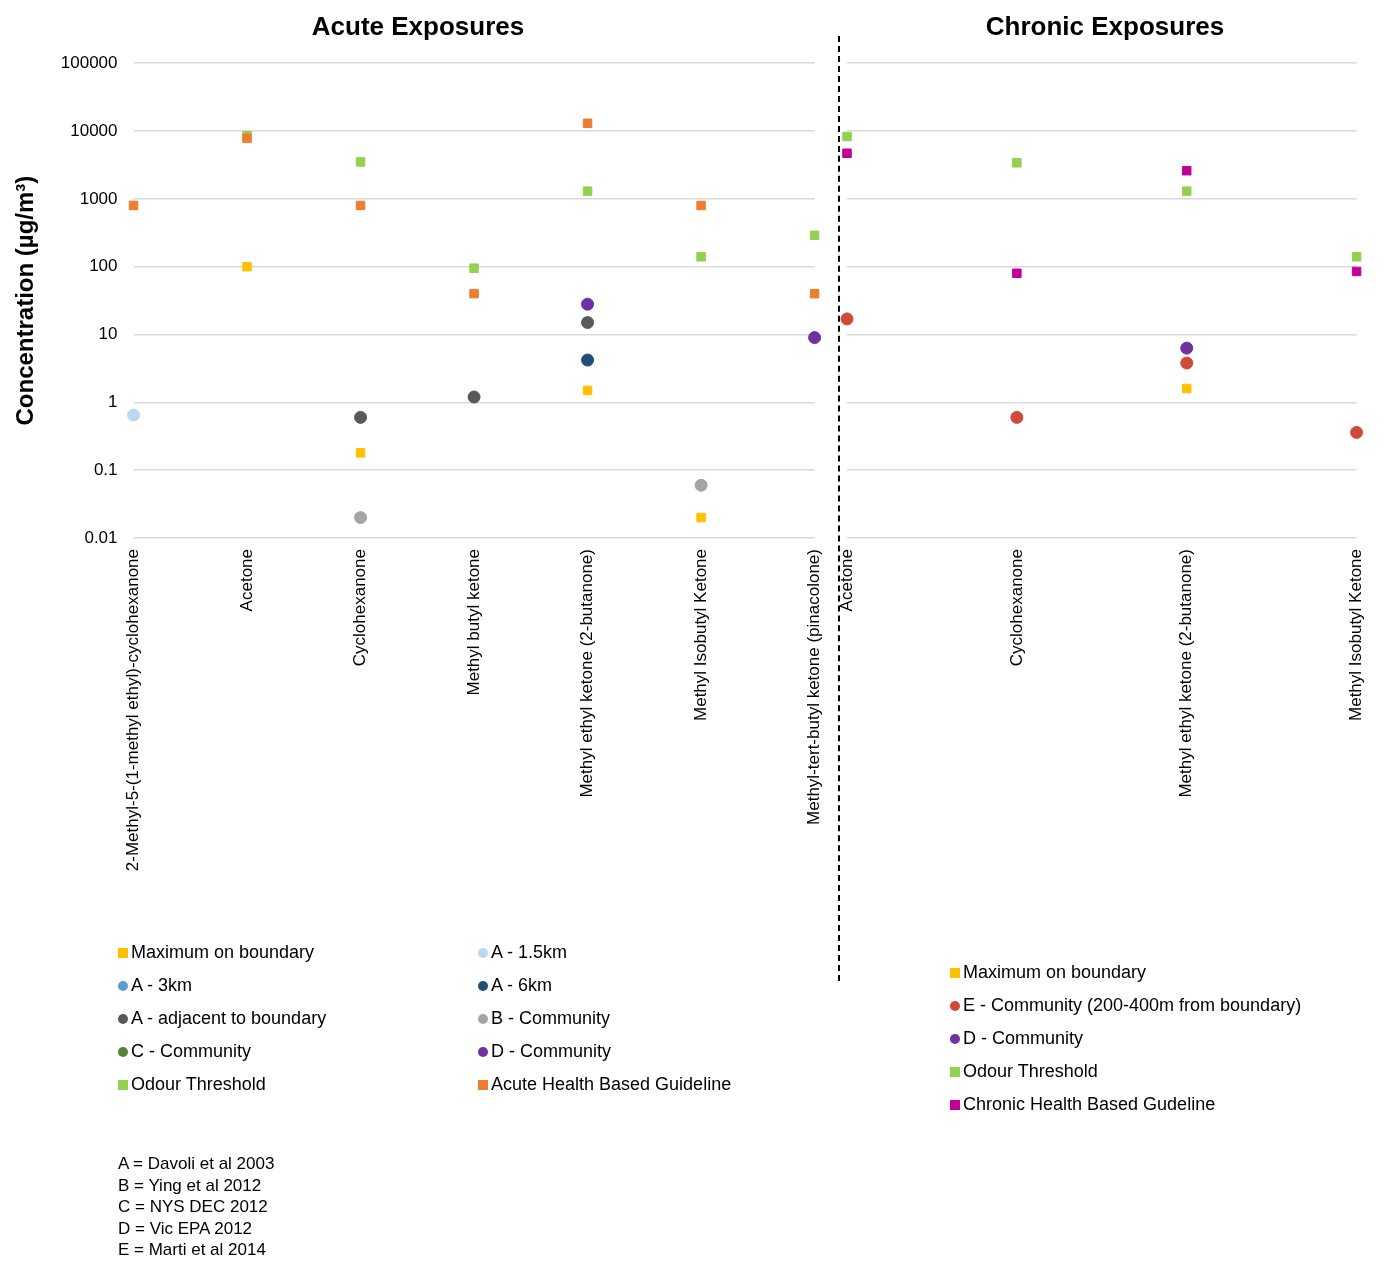 The image size is (1394, 1261). I want to click on y-tick-label: 0.01, so click(101, 537).